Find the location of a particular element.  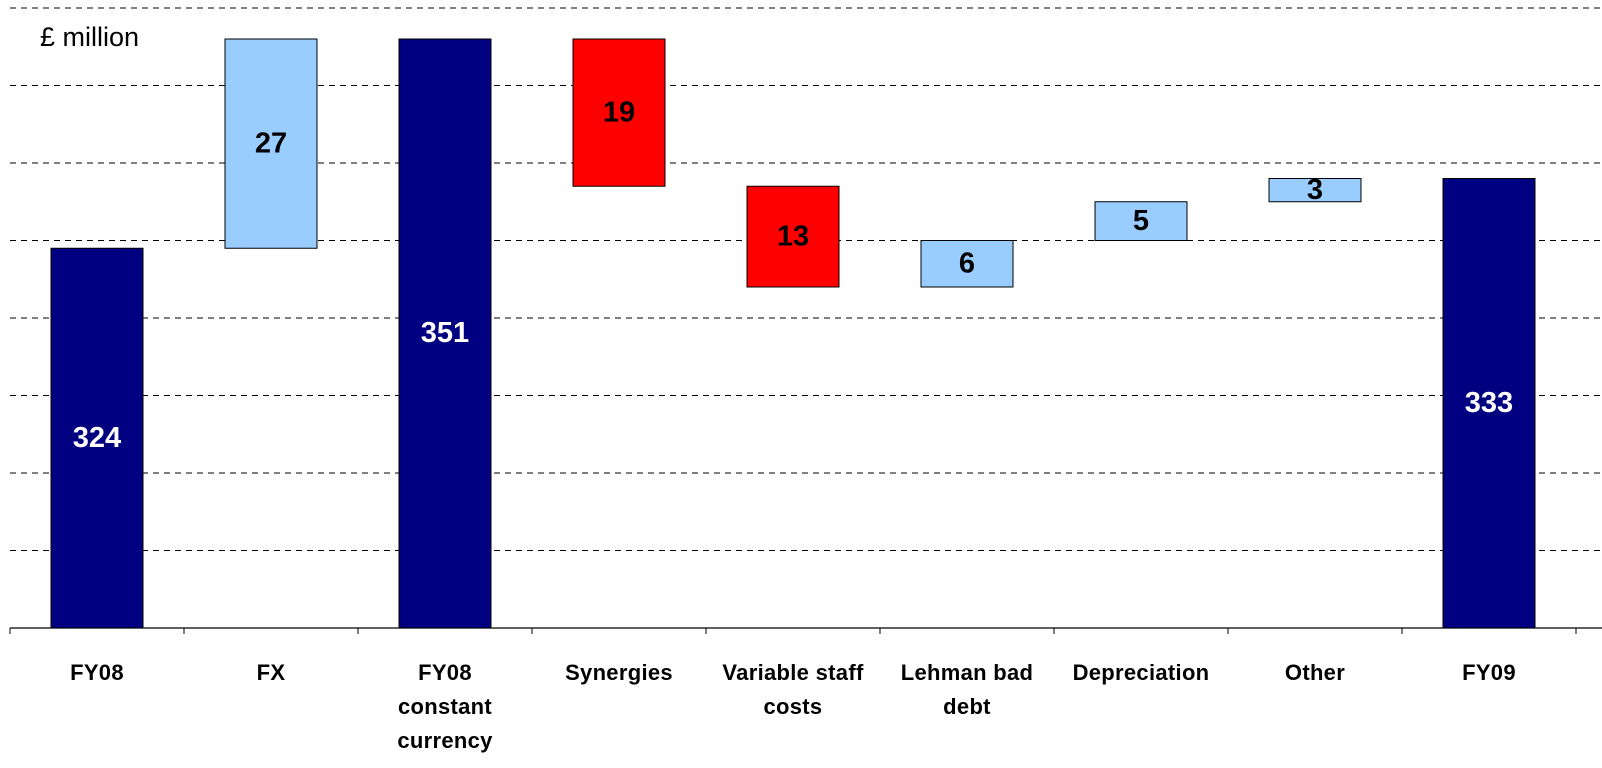

data-label: 333 is located at coordinates (1489, 403).